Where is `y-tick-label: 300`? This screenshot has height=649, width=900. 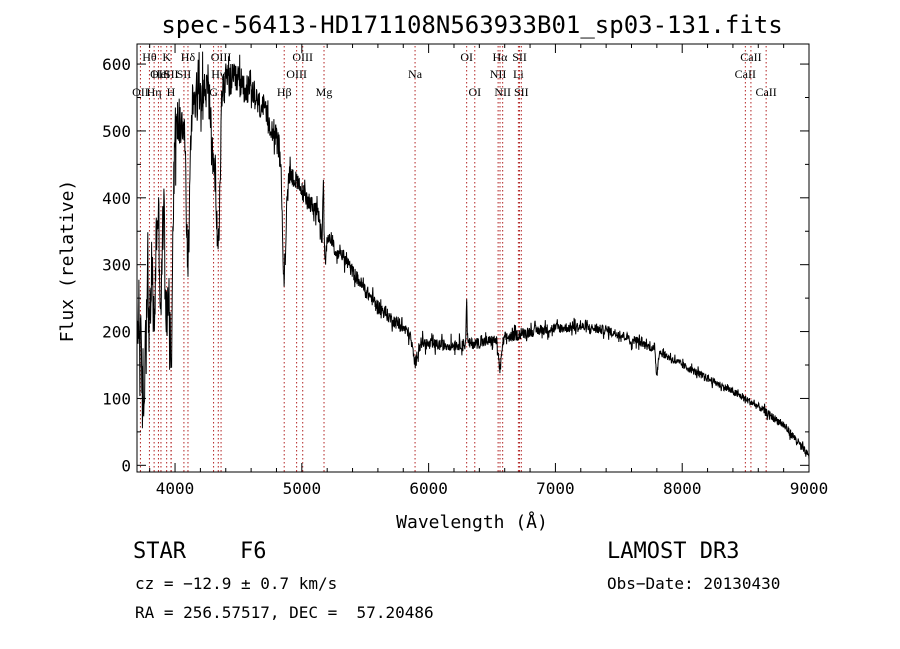
y-tick-label: 300 is located at coordinates (116, 265).